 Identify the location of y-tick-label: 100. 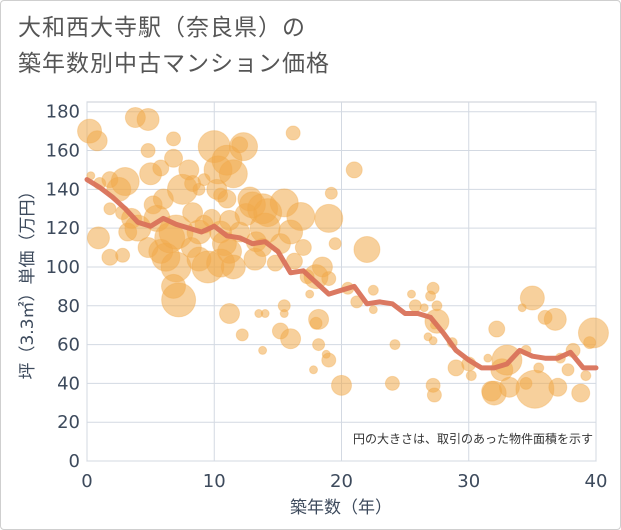
(63, 267).